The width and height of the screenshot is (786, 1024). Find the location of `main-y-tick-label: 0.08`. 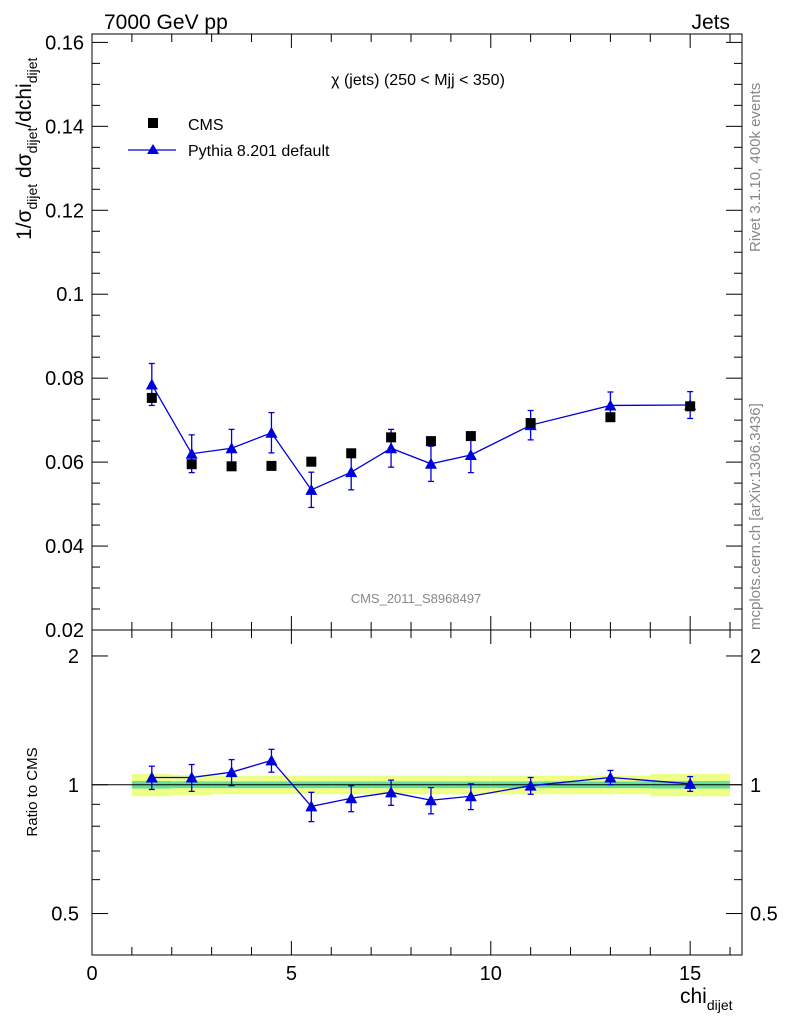

main-y-tick-label: 0.08 is located at coordinates (64, 379).